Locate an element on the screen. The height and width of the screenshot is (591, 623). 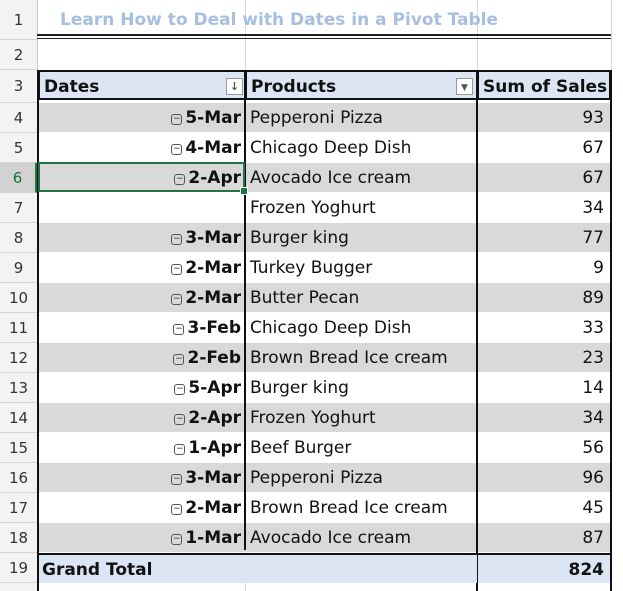
row-header-9: 9 is located at coordinates (18, 268).